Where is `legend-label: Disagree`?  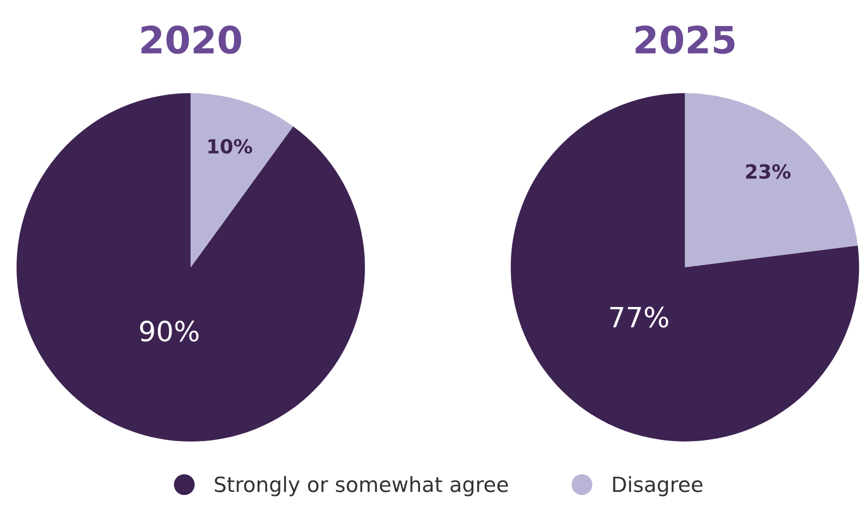
legend-label: Disagree is located at coordinates (657, 486).